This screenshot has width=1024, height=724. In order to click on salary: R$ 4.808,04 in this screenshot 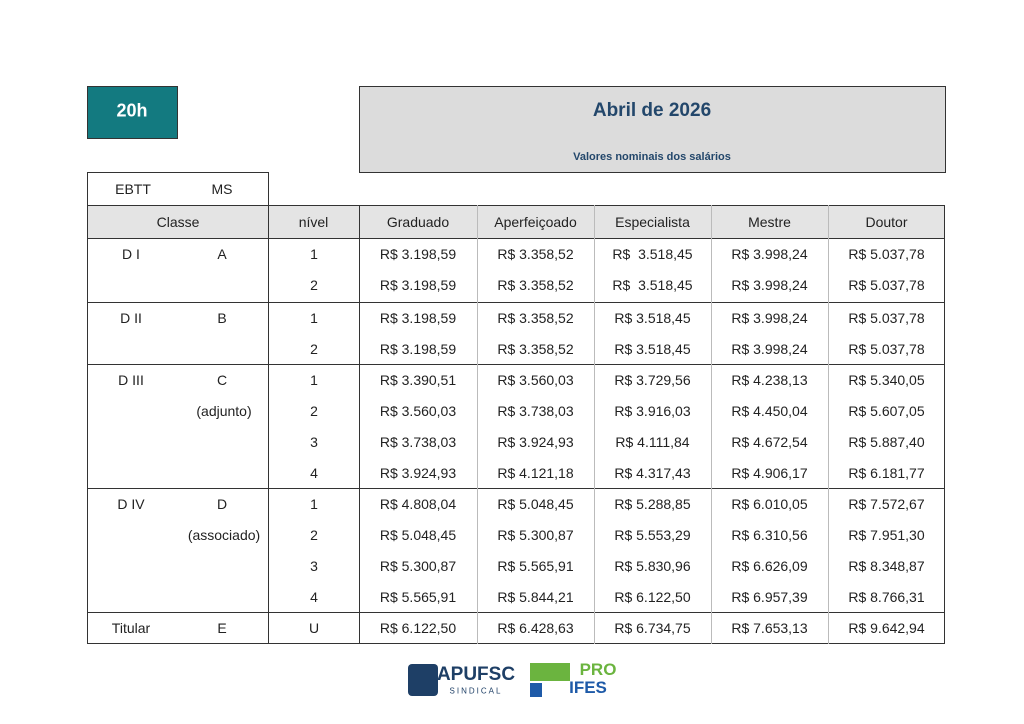, I will do `click(418, 504)`.